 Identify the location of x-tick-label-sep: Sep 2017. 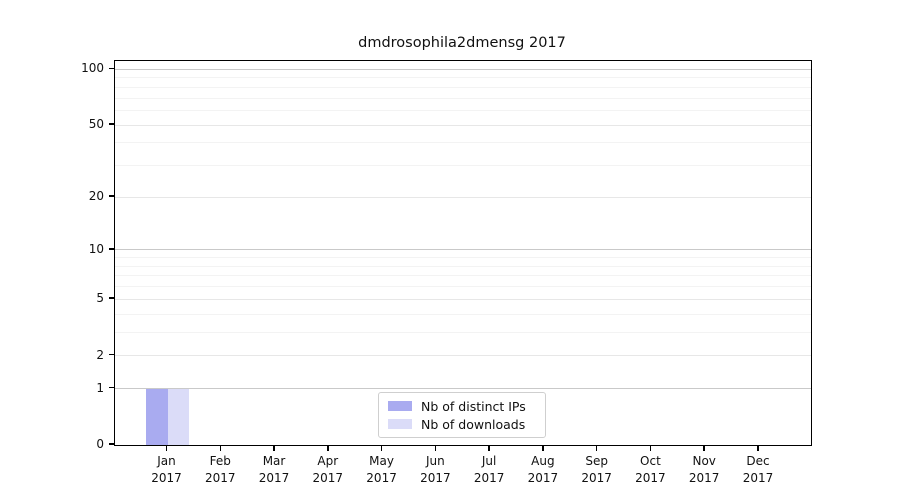
(596, 469).